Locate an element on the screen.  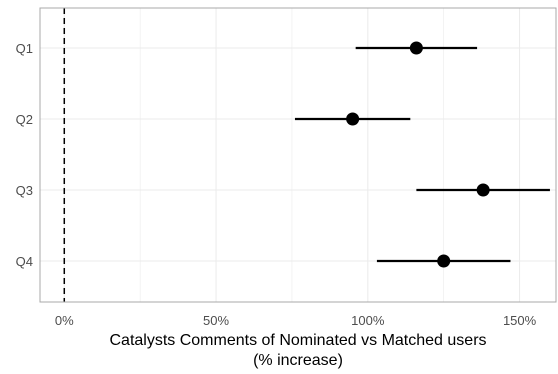
y-tick-label: Q1 is located at coordinates (24, 48).